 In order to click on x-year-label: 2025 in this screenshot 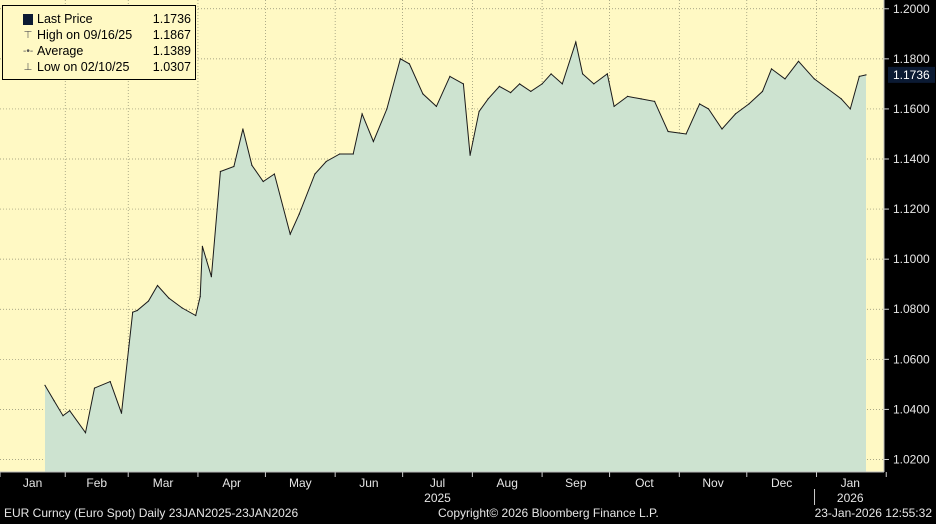, I will do `click(437, 498)`.